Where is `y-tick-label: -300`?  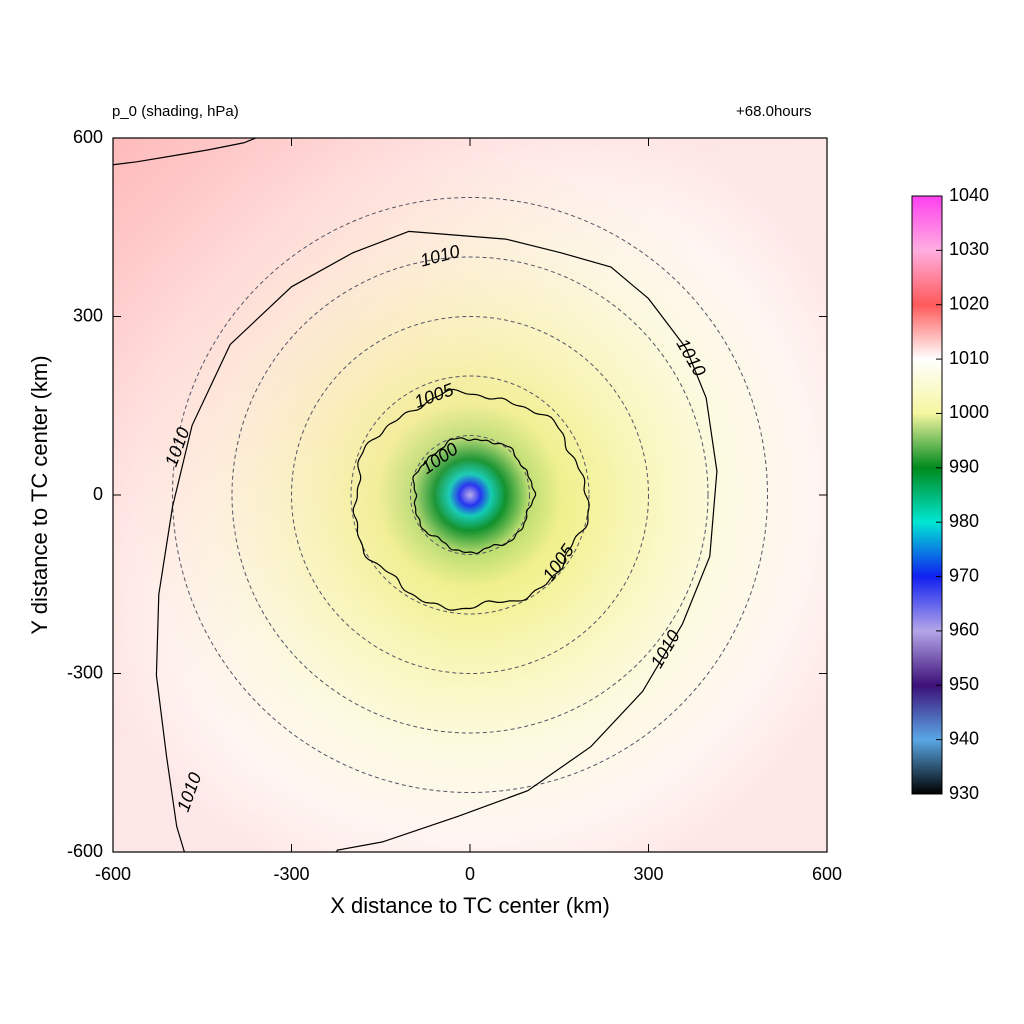 y-tick-label: -300 is located at coordinates (85, 672).